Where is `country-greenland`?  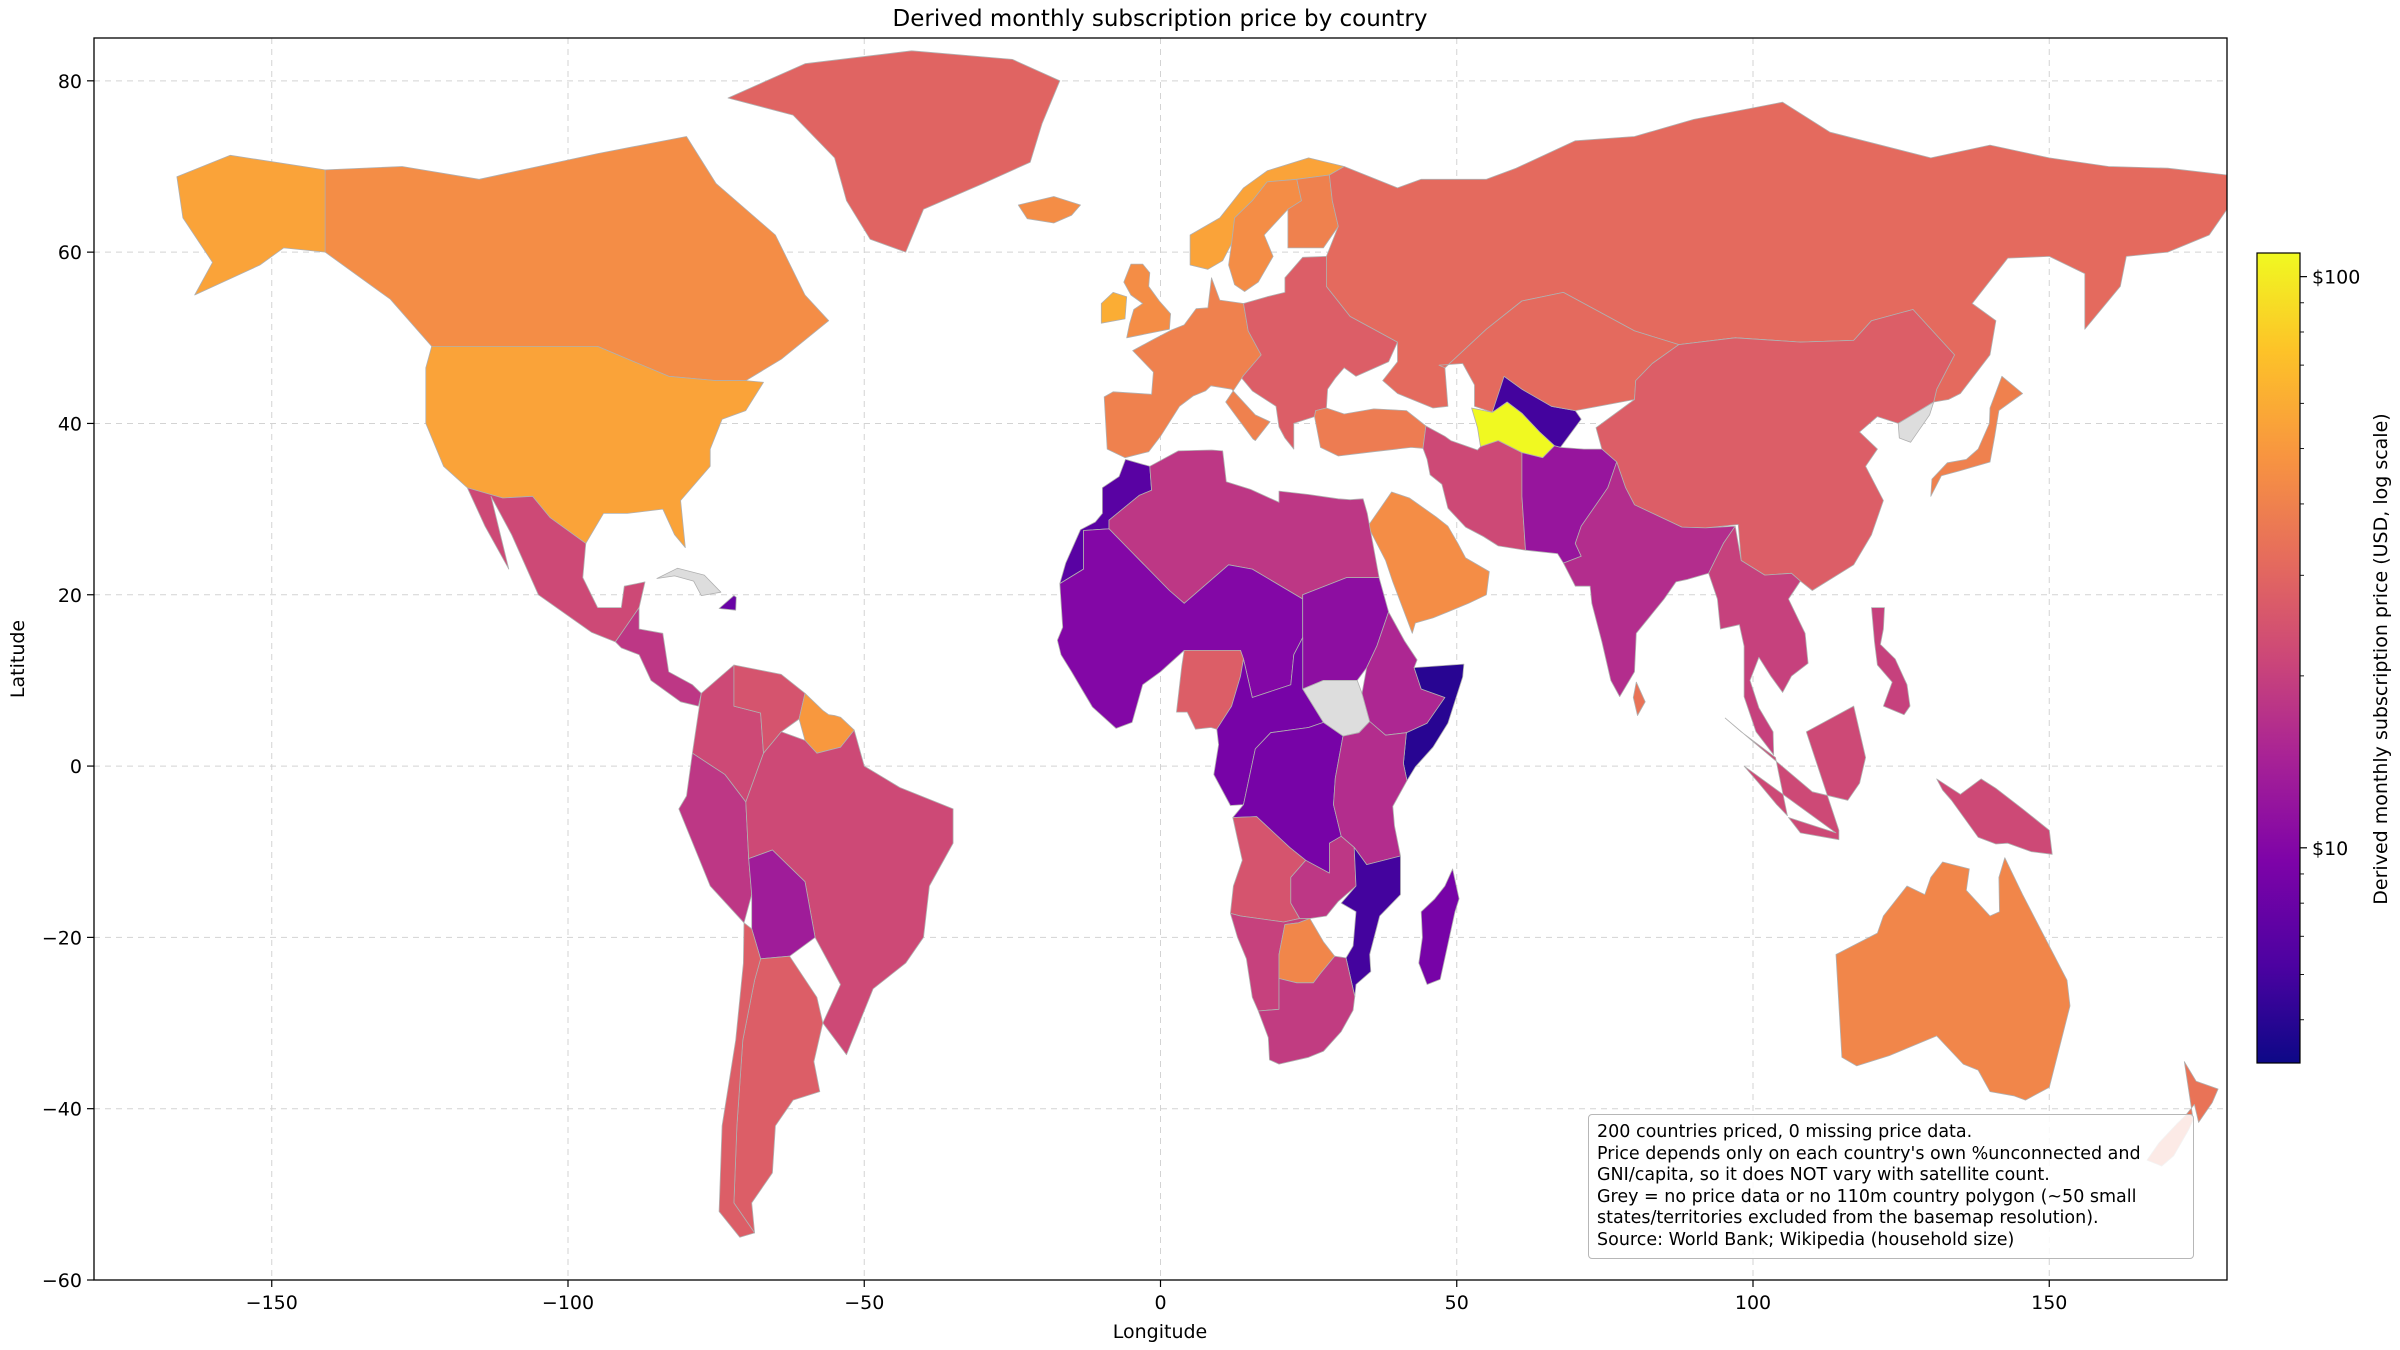
country-greenland is located at coordinates (894, 151).